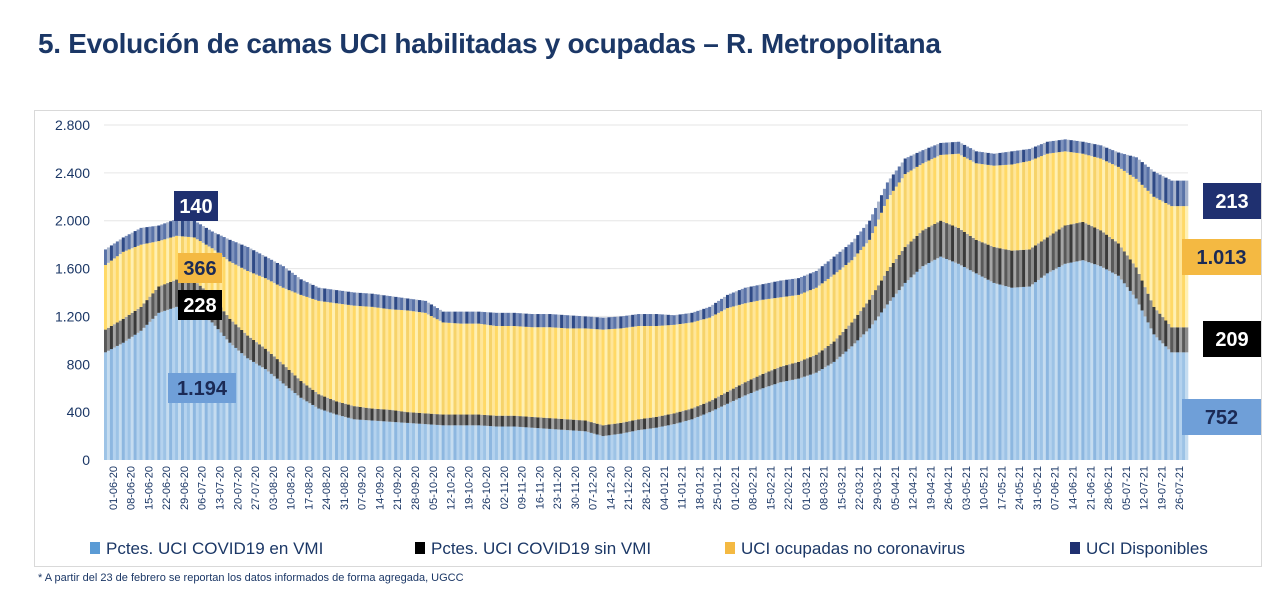 The width and height of the screenshot is (1280, 598). What do you see at coordinates (206, 548) in the screenshot?
I see `legend-item: Pctes. UCI COVID19 en VMI` at bounding box center [206, 548].